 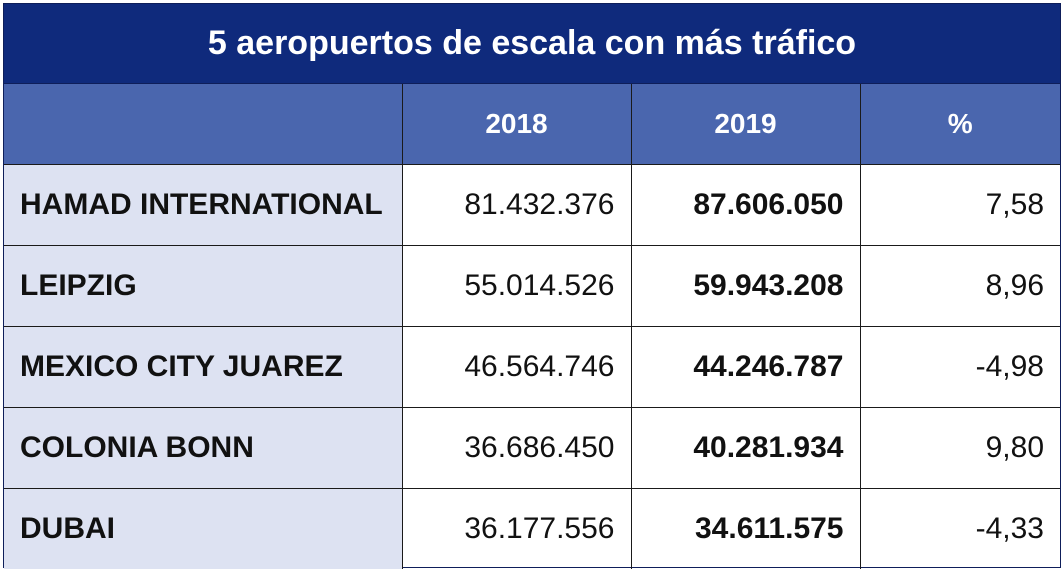 I want to click on value-2018-cell: 81.432.376, so click(x=516, y=204).